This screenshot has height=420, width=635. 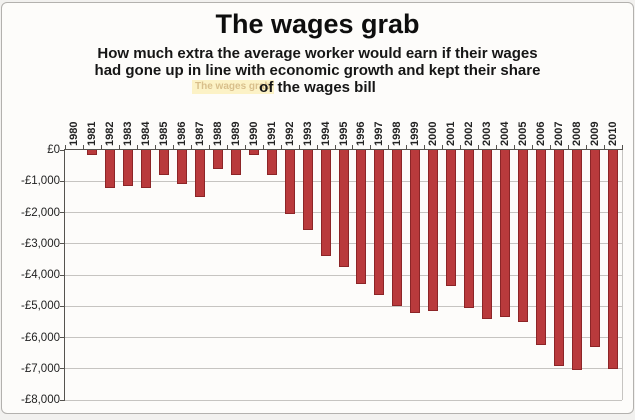 I want to click on bar-1987, so click(x=199, y=173).